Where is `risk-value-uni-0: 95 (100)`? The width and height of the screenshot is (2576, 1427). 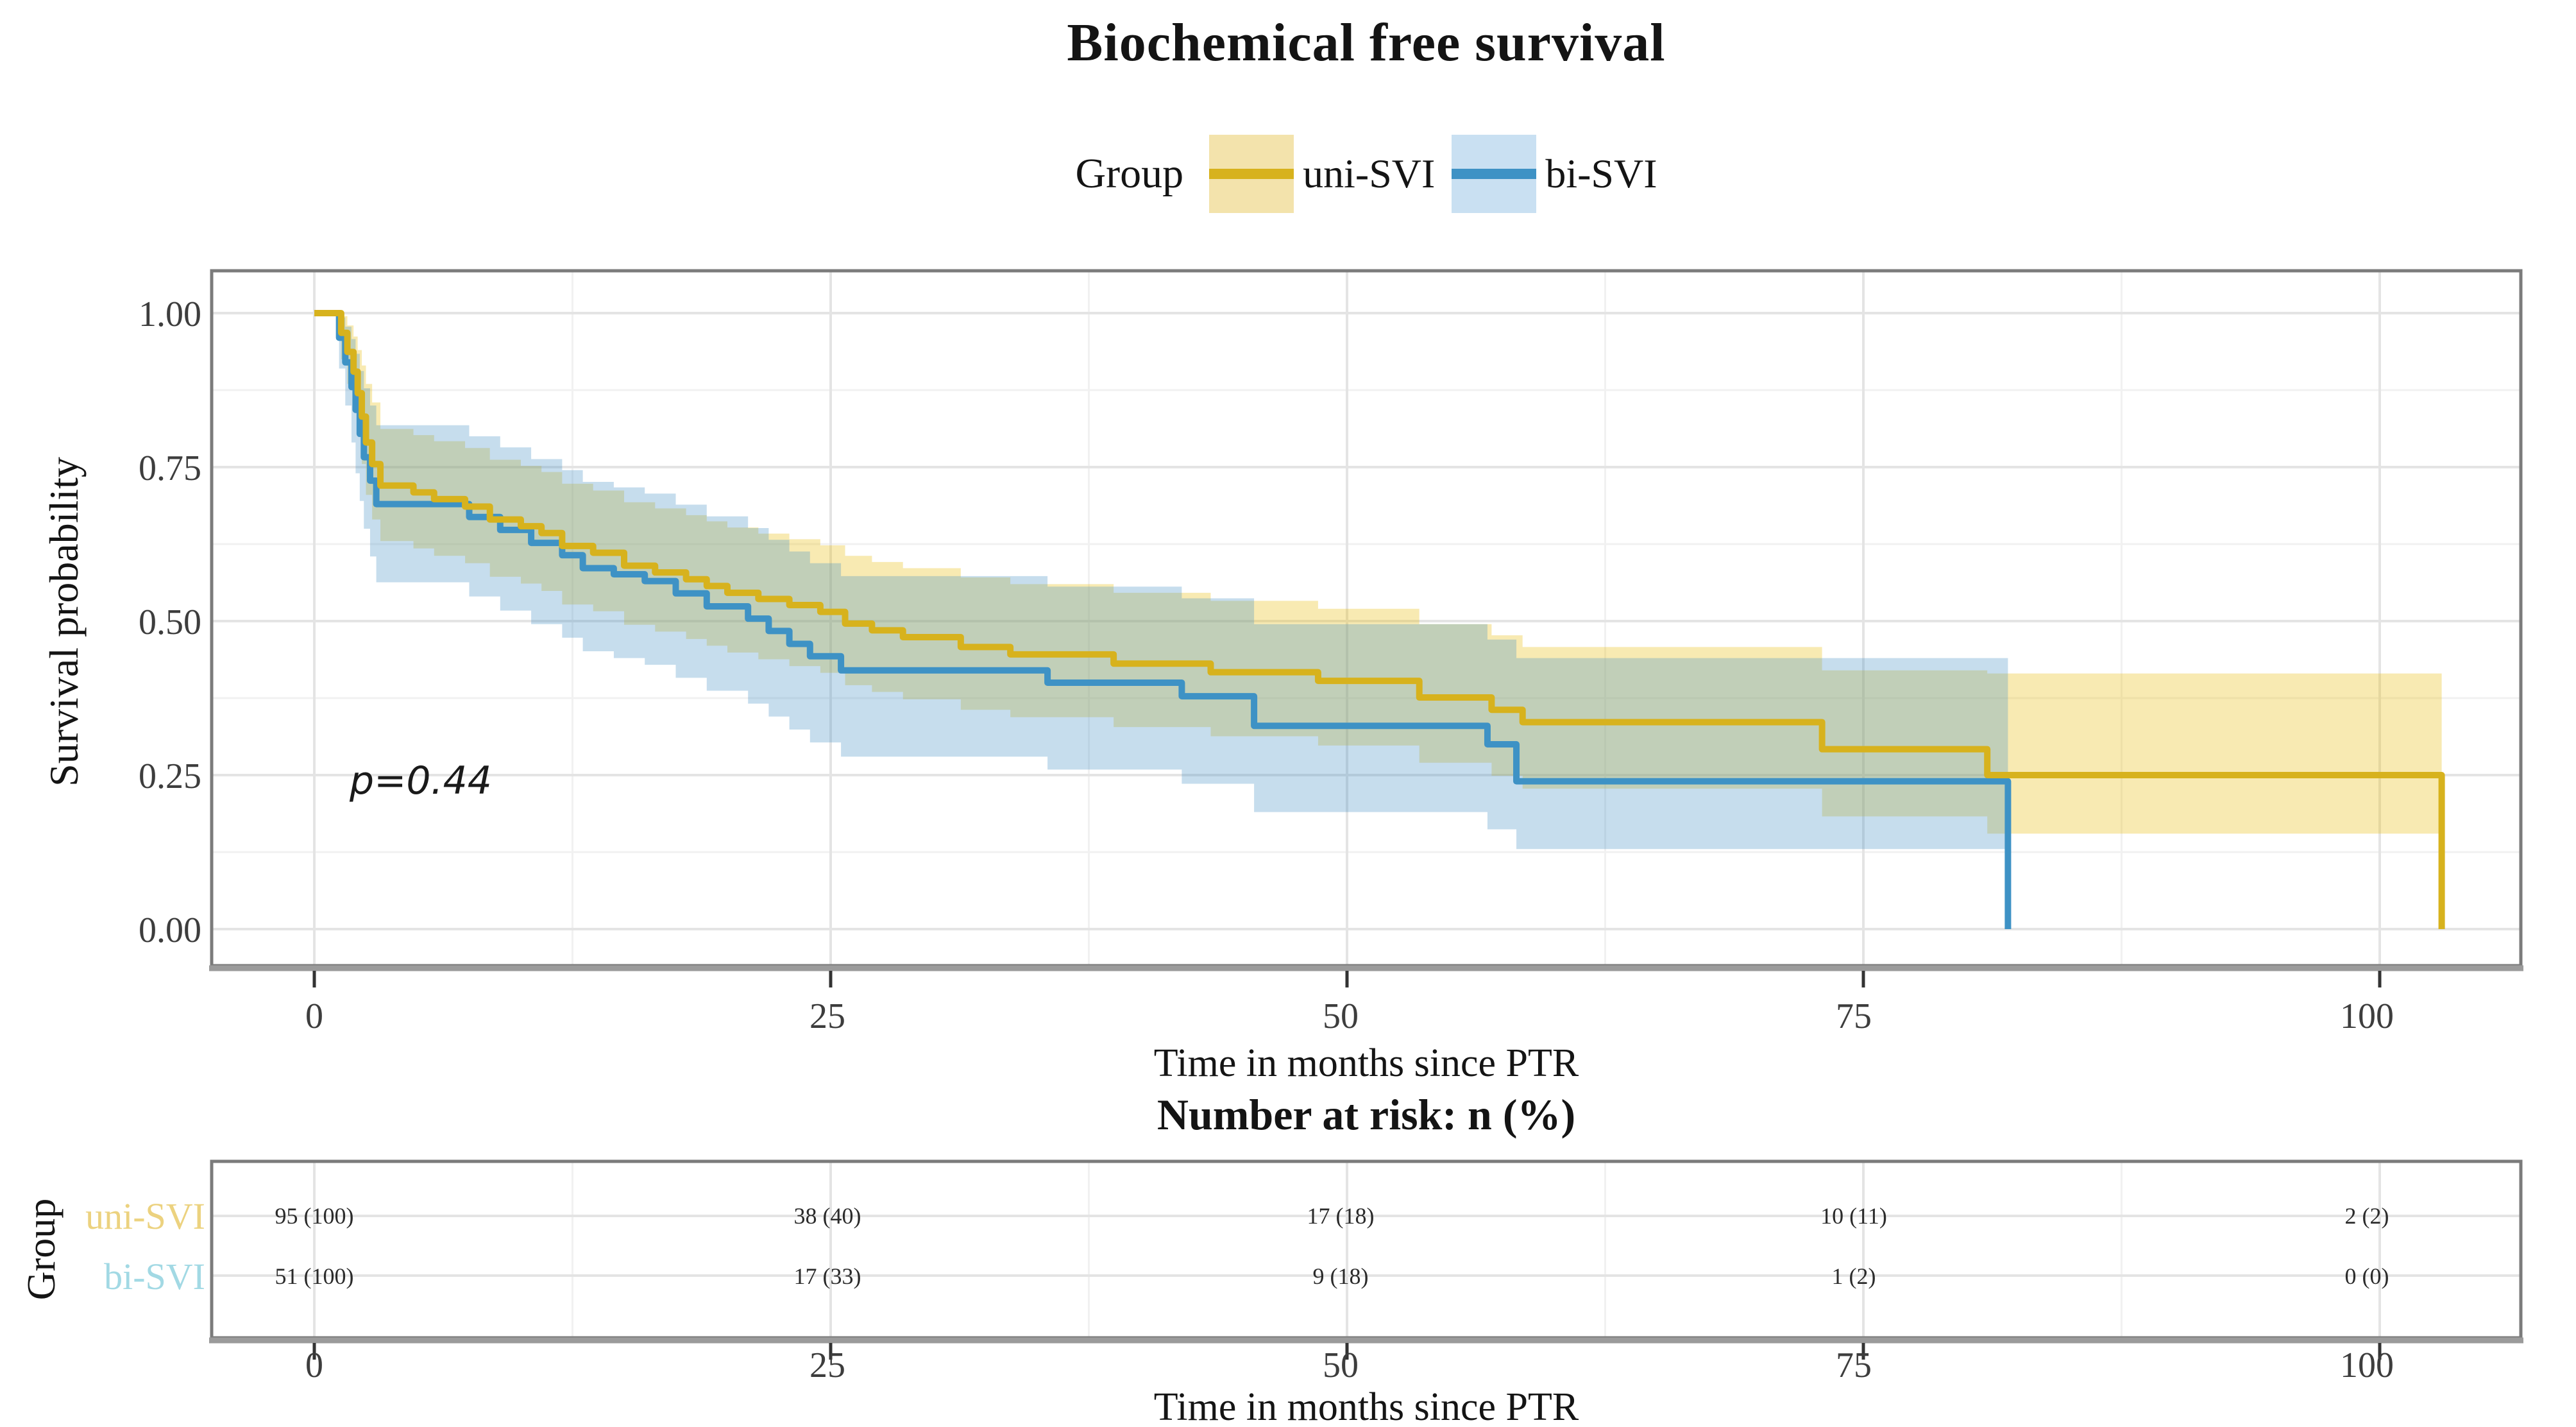 risk-value-uni-0: 95 (100) is located at coordinates (314, 1216).